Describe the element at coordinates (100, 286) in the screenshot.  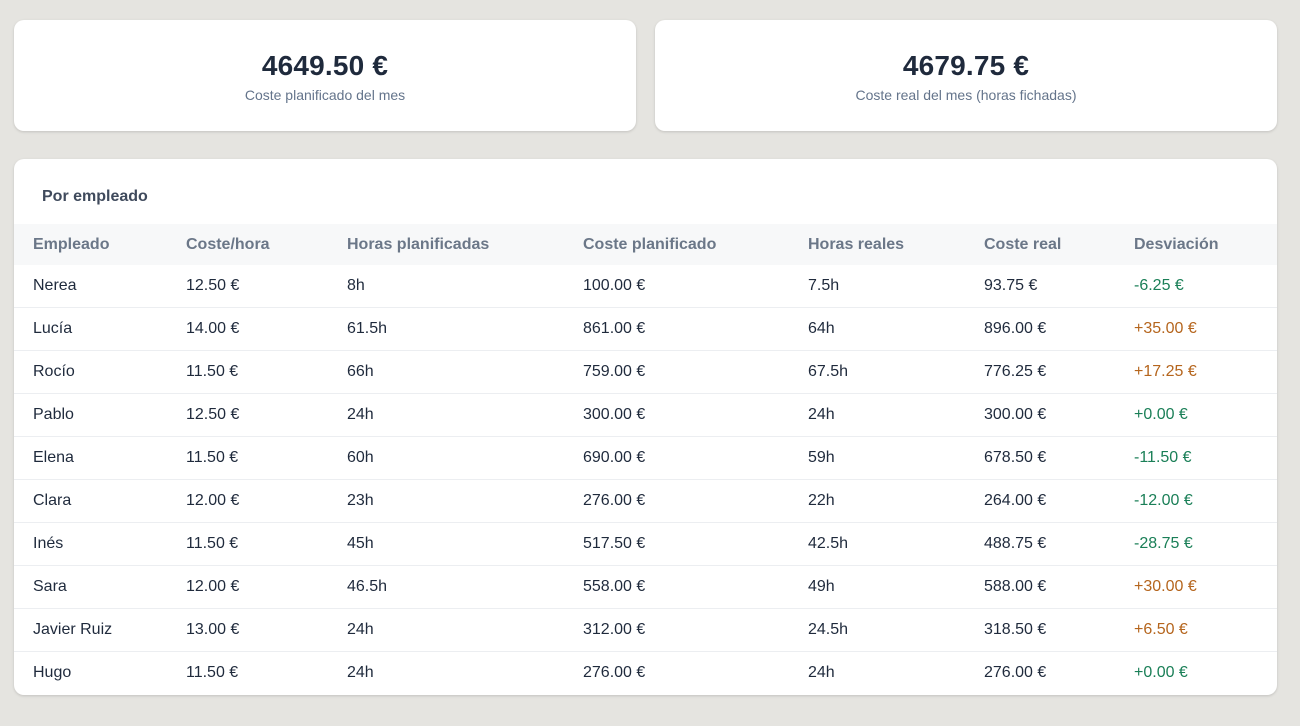
I see `employee-name-cell: Nerea` at that location.